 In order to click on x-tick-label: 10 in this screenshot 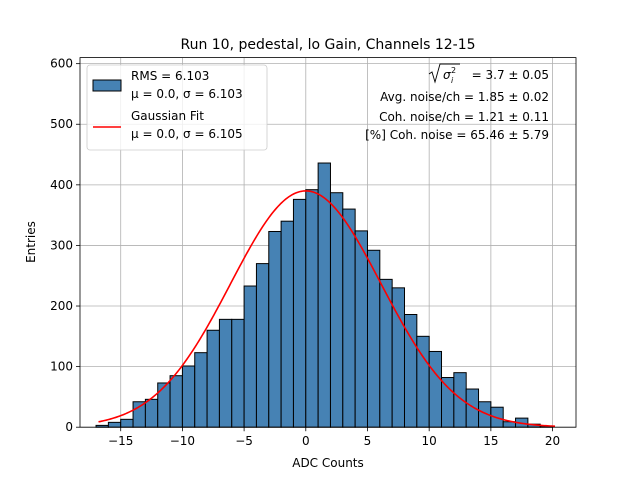, I will do `click(429, 441)`.